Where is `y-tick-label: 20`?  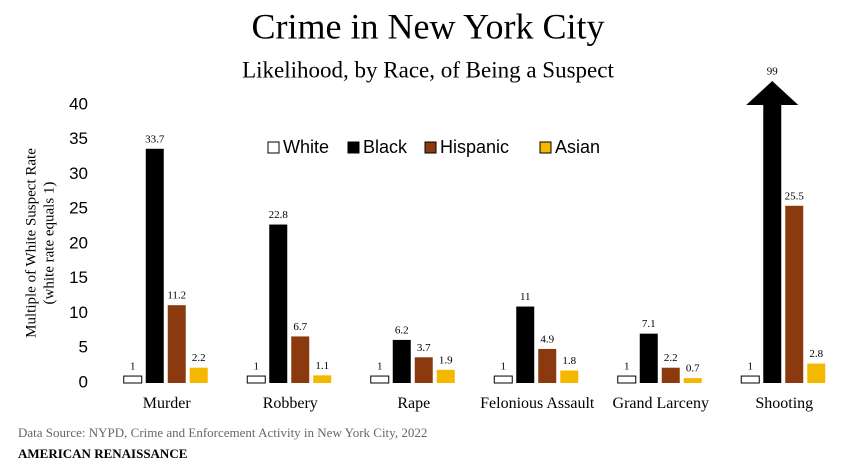 y-tick-label: 20 is located at coordinates (78, 242).